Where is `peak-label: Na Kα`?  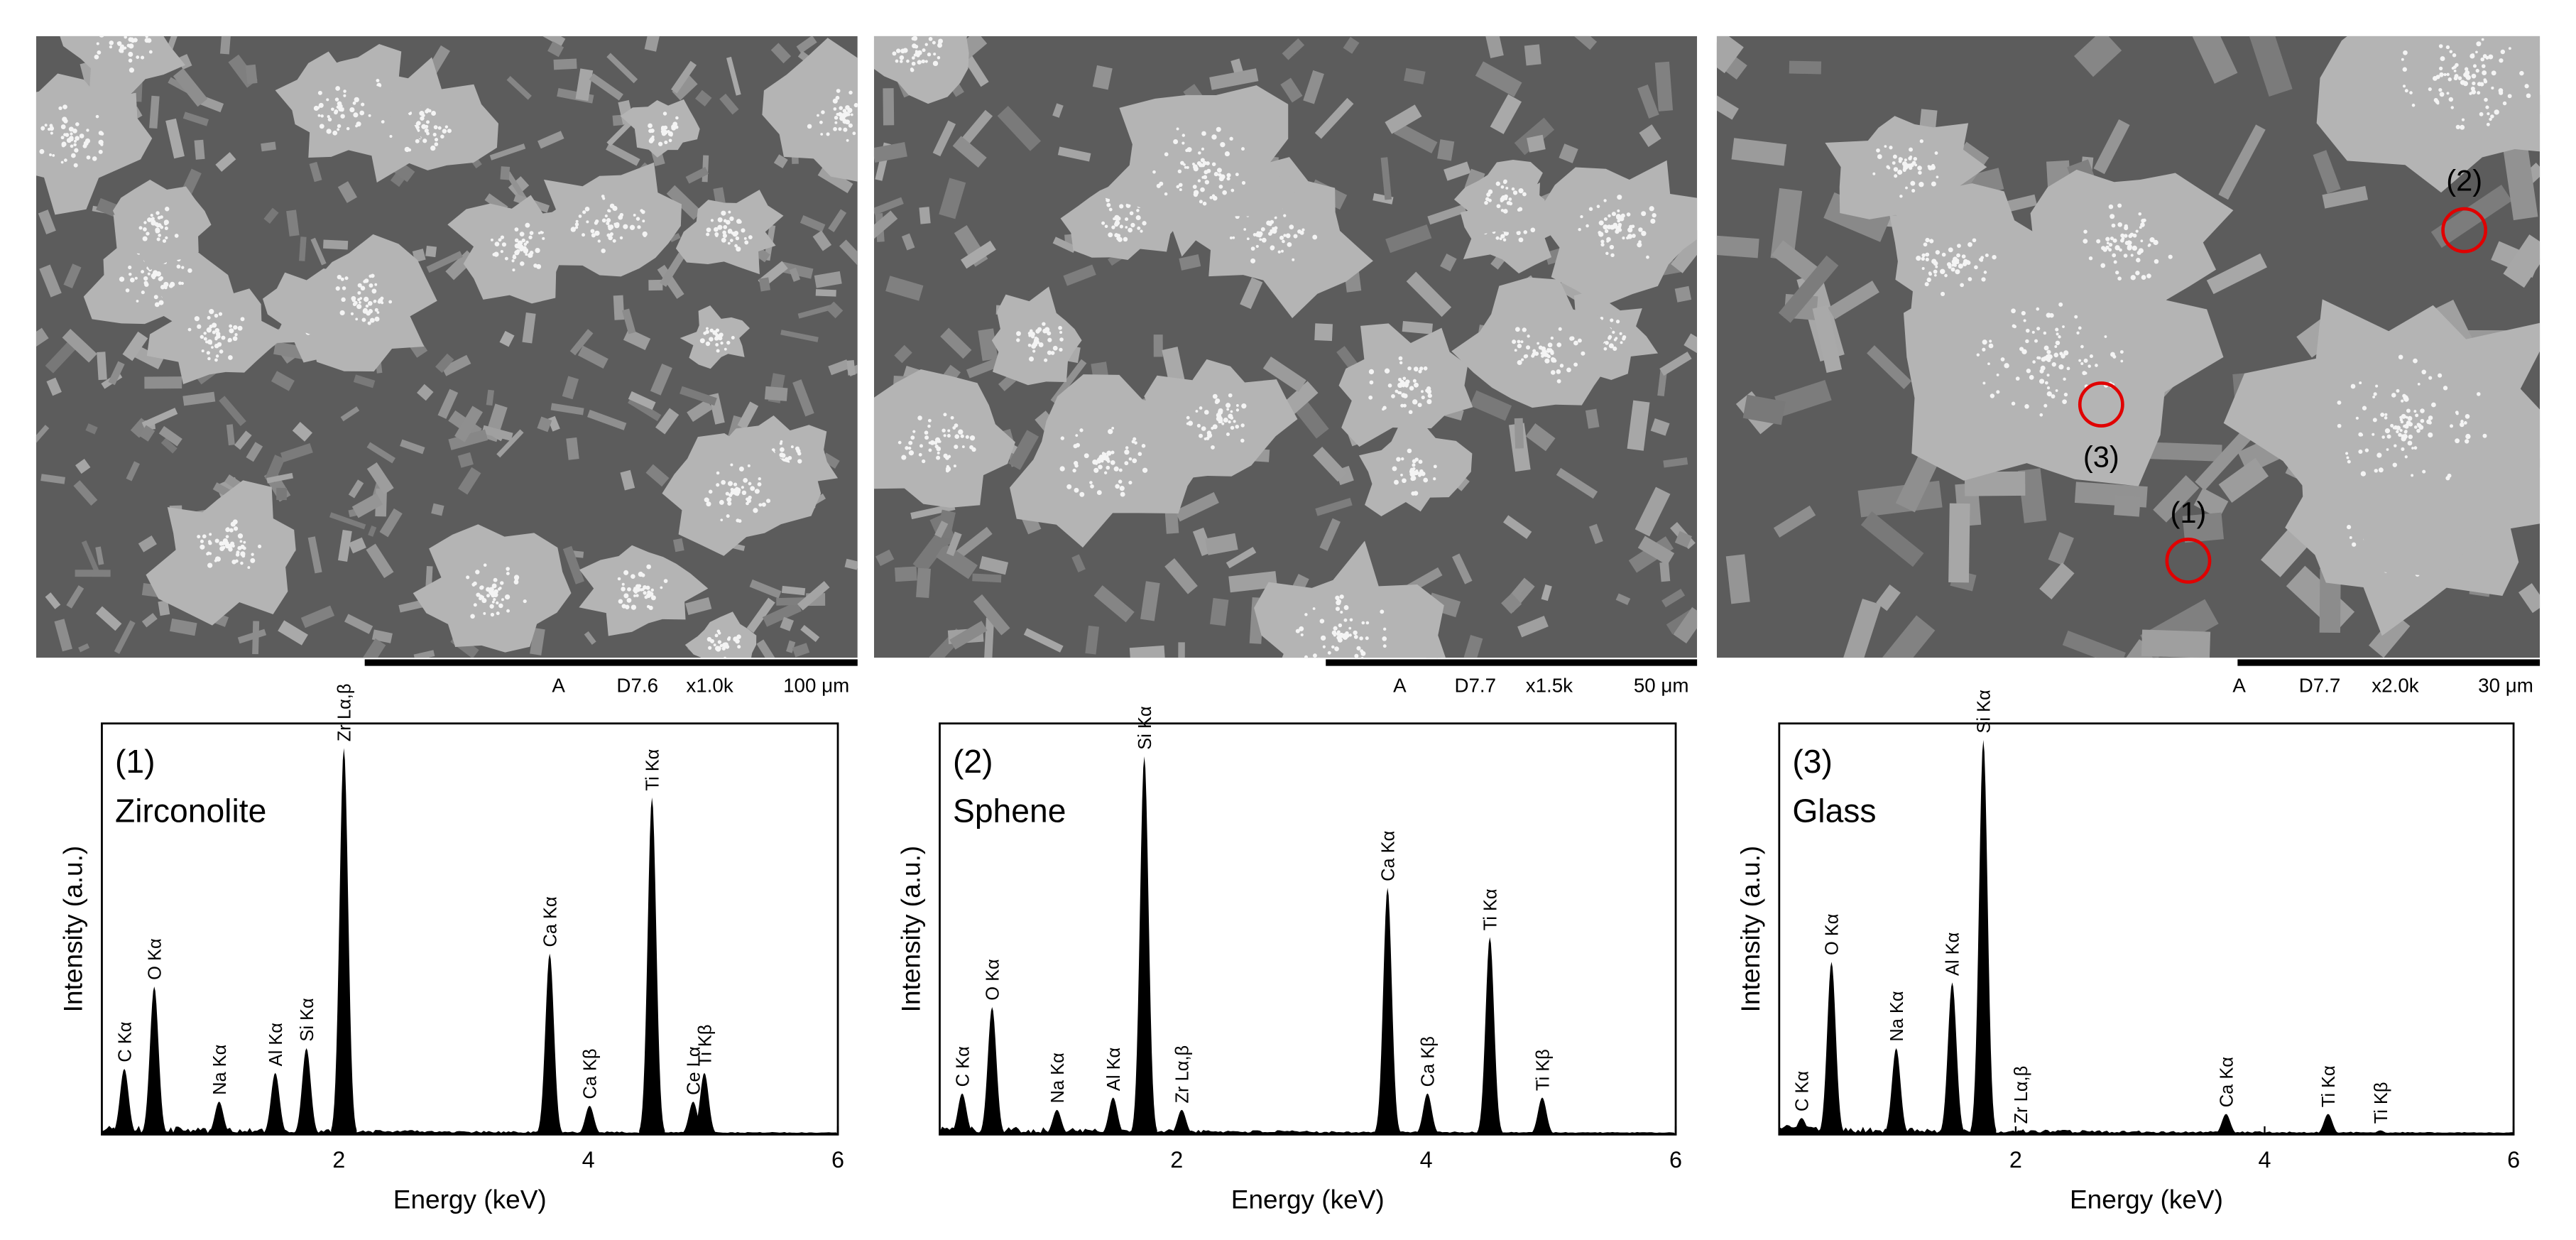
peak-label: Na Kα is located at coordinates (1058, 1078).